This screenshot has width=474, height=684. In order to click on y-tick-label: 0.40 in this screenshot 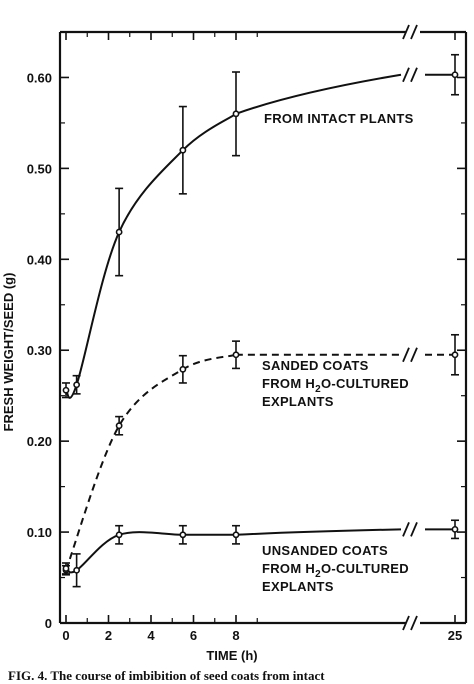, I will do `click(39, 259)`.